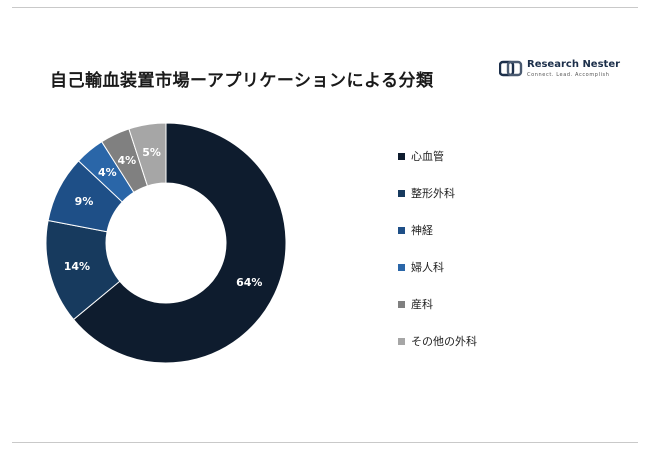 The height and width of the screenshot is (451, 653). I want to click on legend-label: 心血管, so click(427, 156).